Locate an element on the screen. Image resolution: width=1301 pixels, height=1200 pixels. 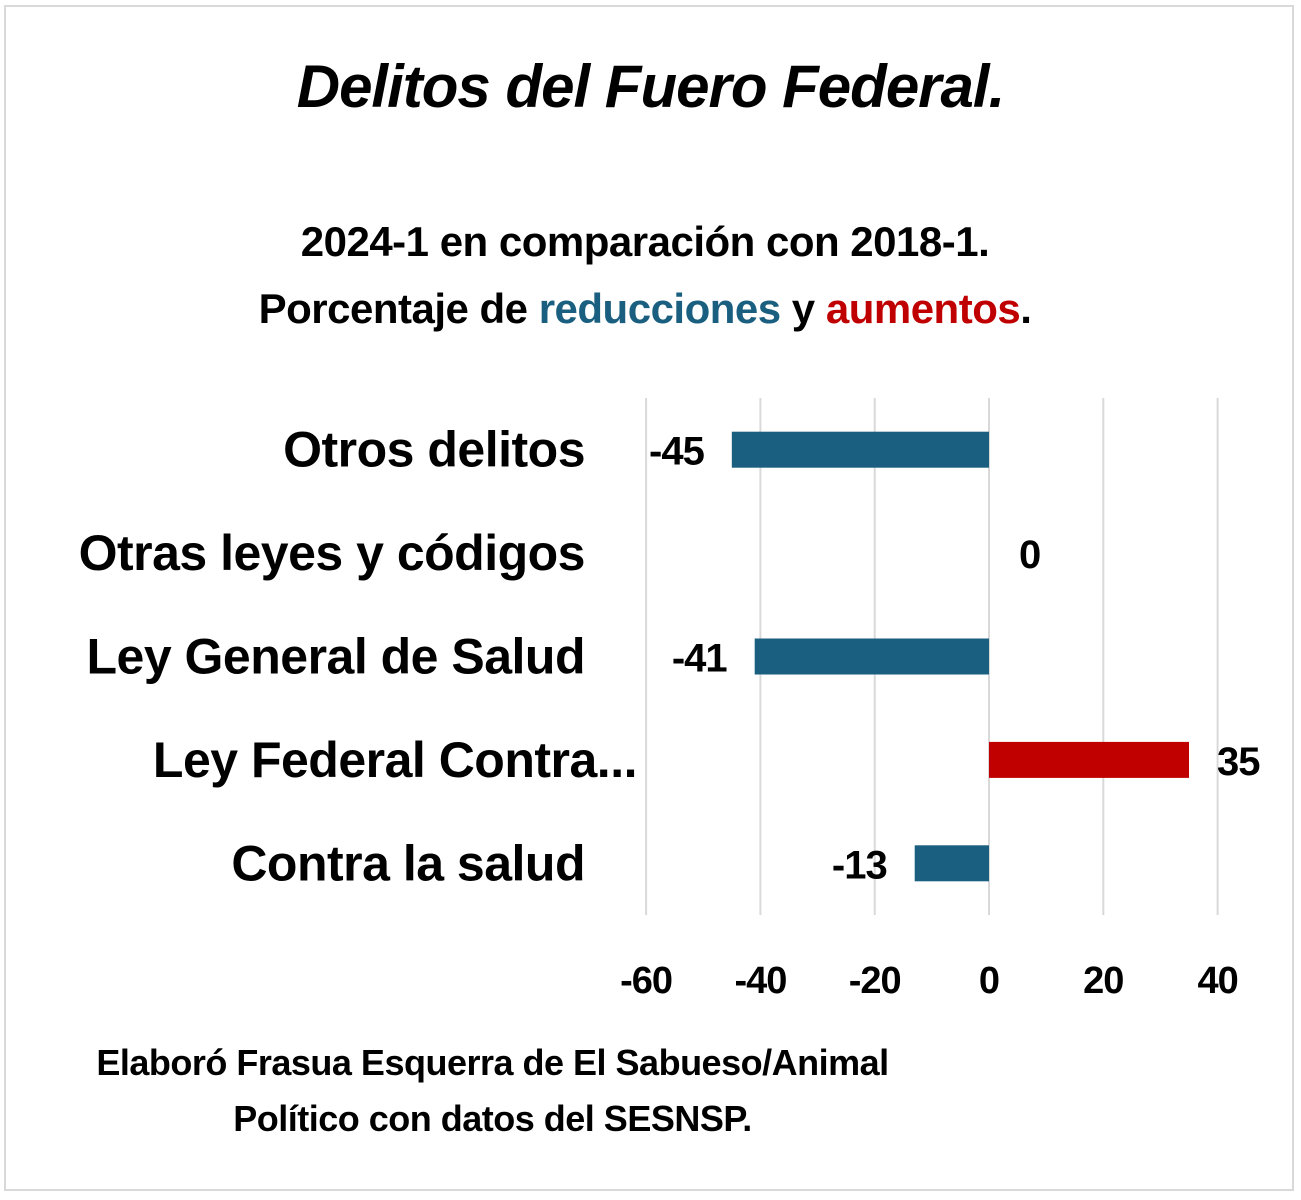
chart-subtitle-line2: Porcentaje de reducciones y aumentos. is located at coordinates (645, 309).